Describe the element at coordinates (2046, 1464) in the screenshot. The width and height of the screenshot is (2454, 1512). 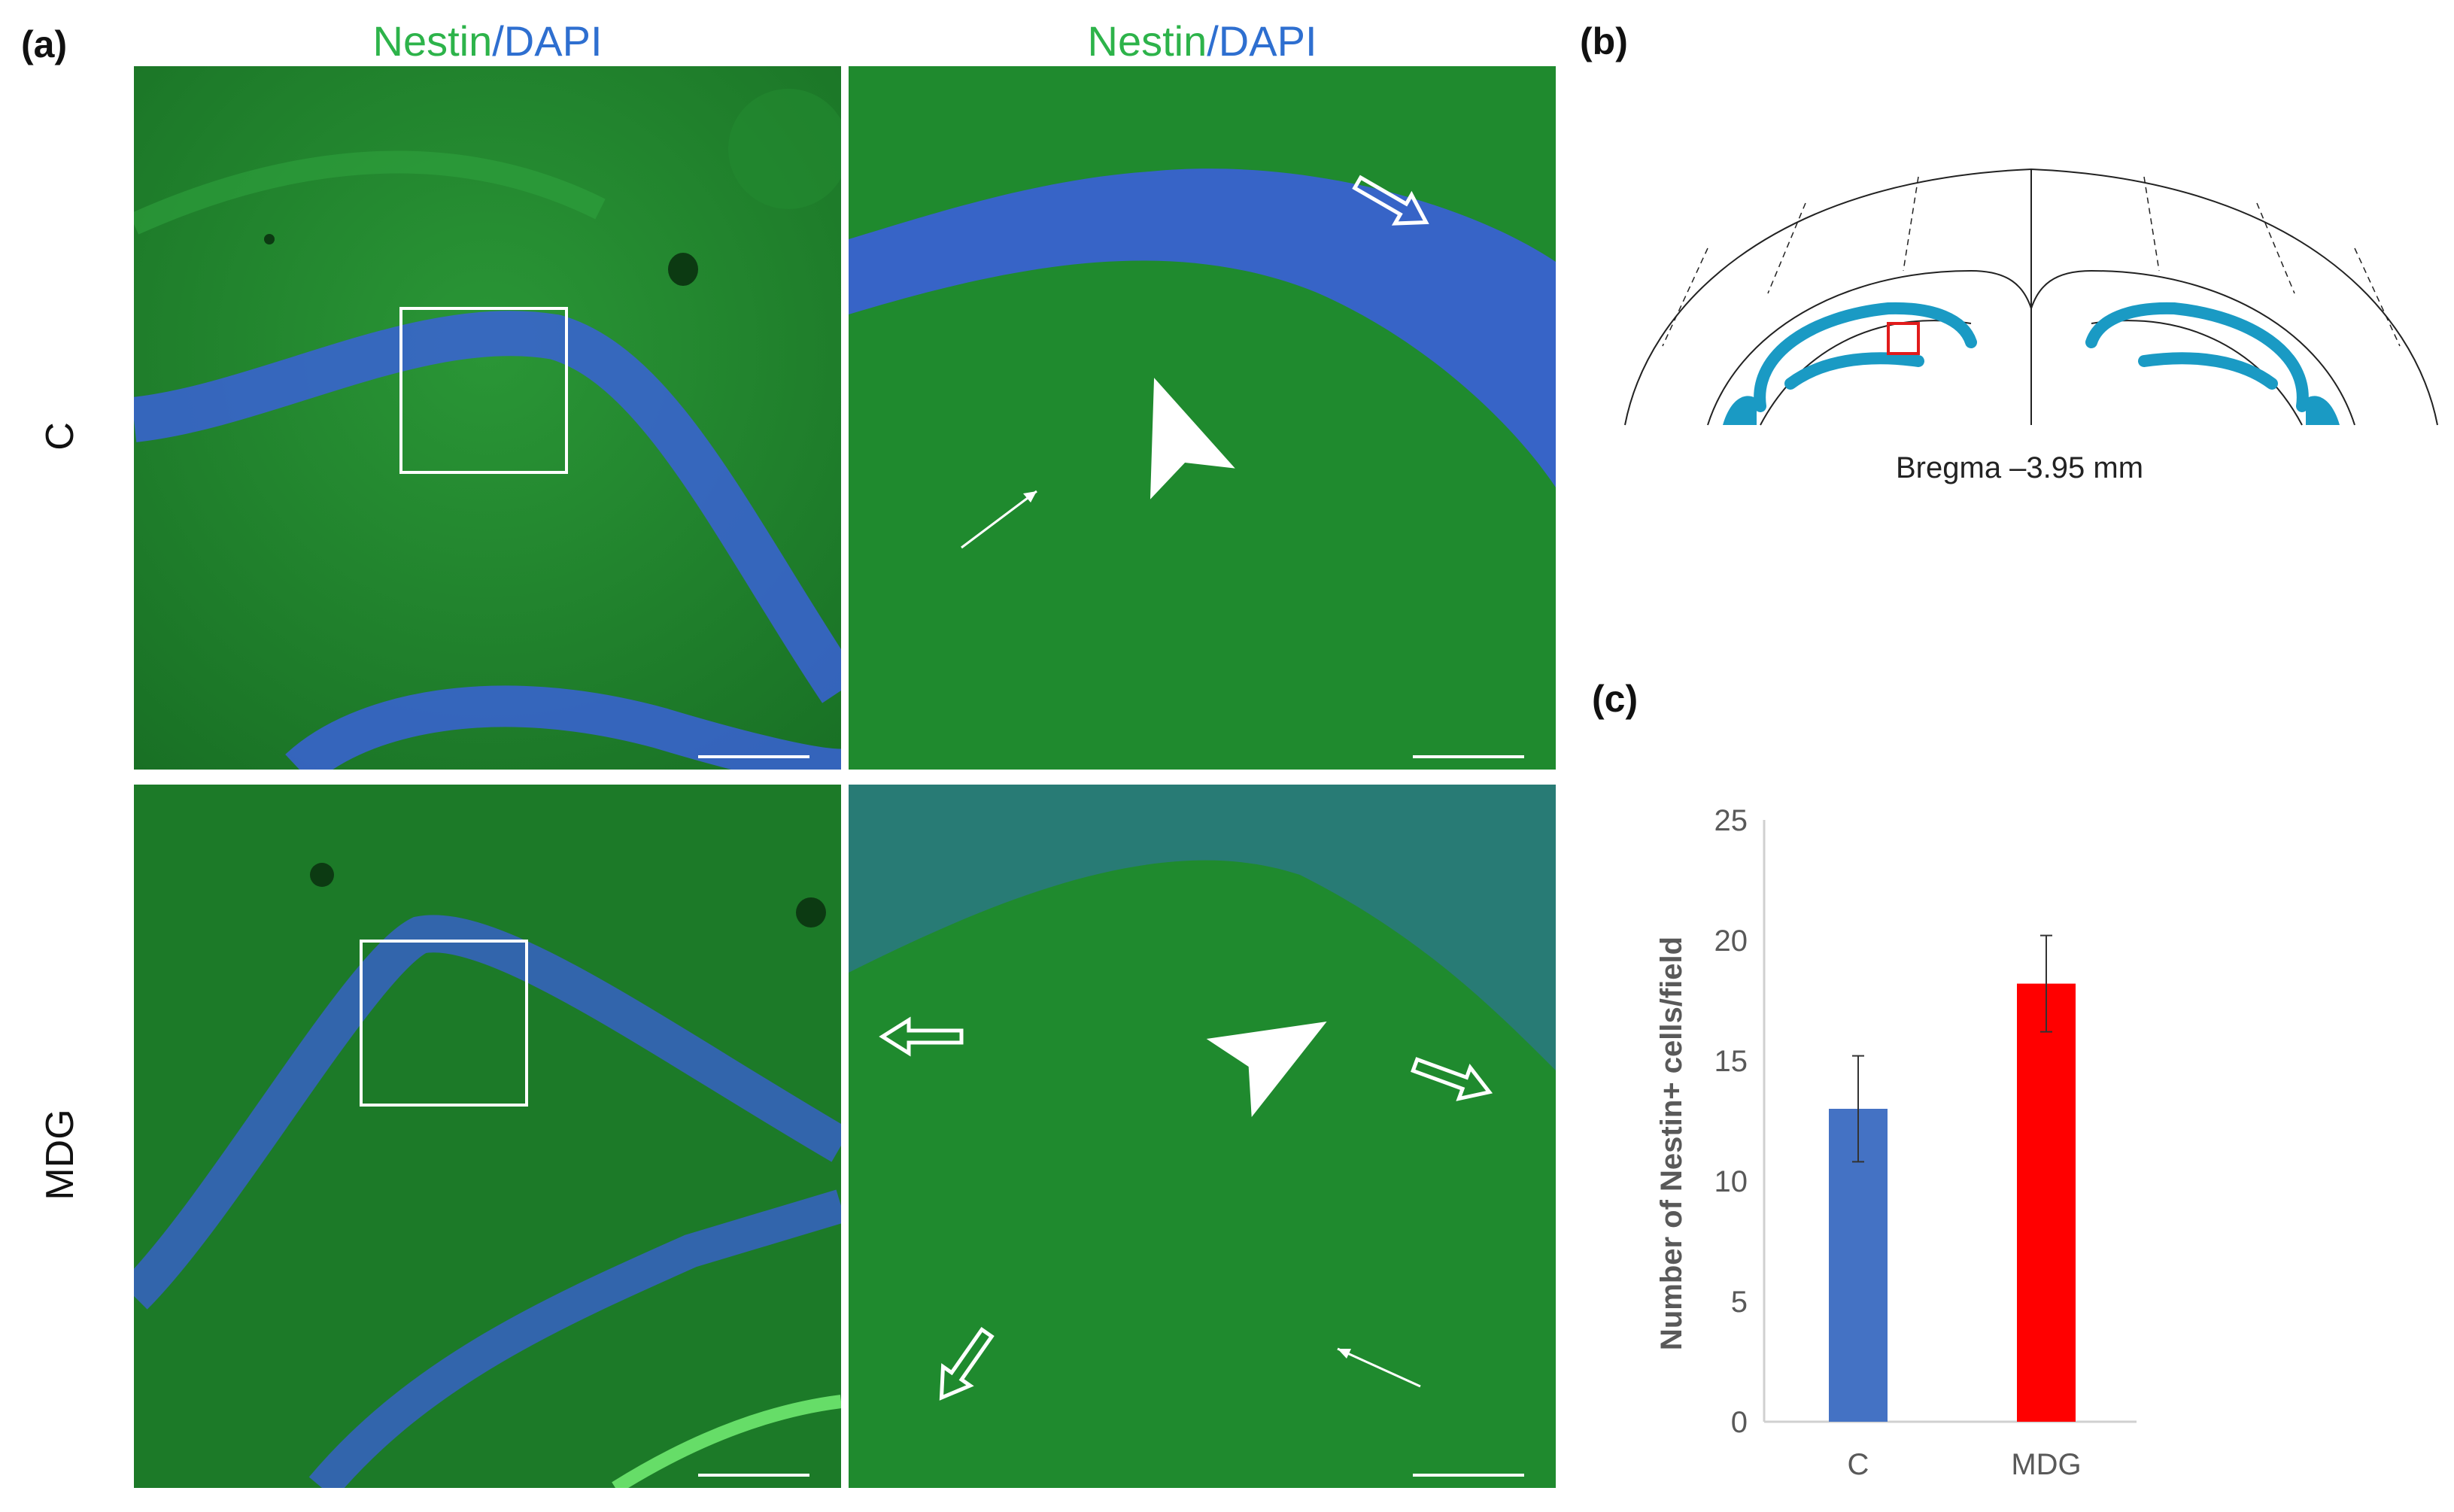
I see `x-tick-label: MDG` at that location.